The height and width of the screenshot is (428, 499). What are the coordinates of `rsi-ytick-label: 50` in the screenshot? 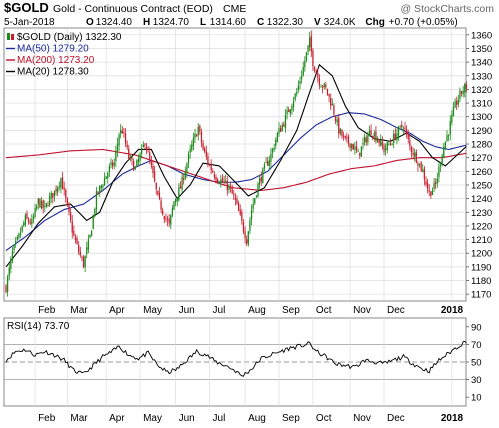 It's located at (476, 363).